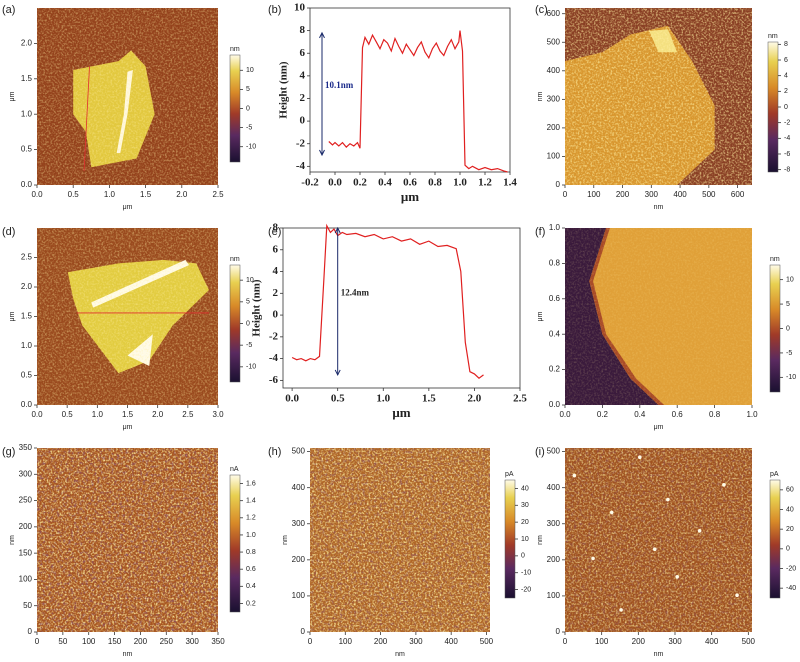 Image resolution: width=800 pixels, height=662 pixels. I want to click on arrow-head, so click(322, 94).